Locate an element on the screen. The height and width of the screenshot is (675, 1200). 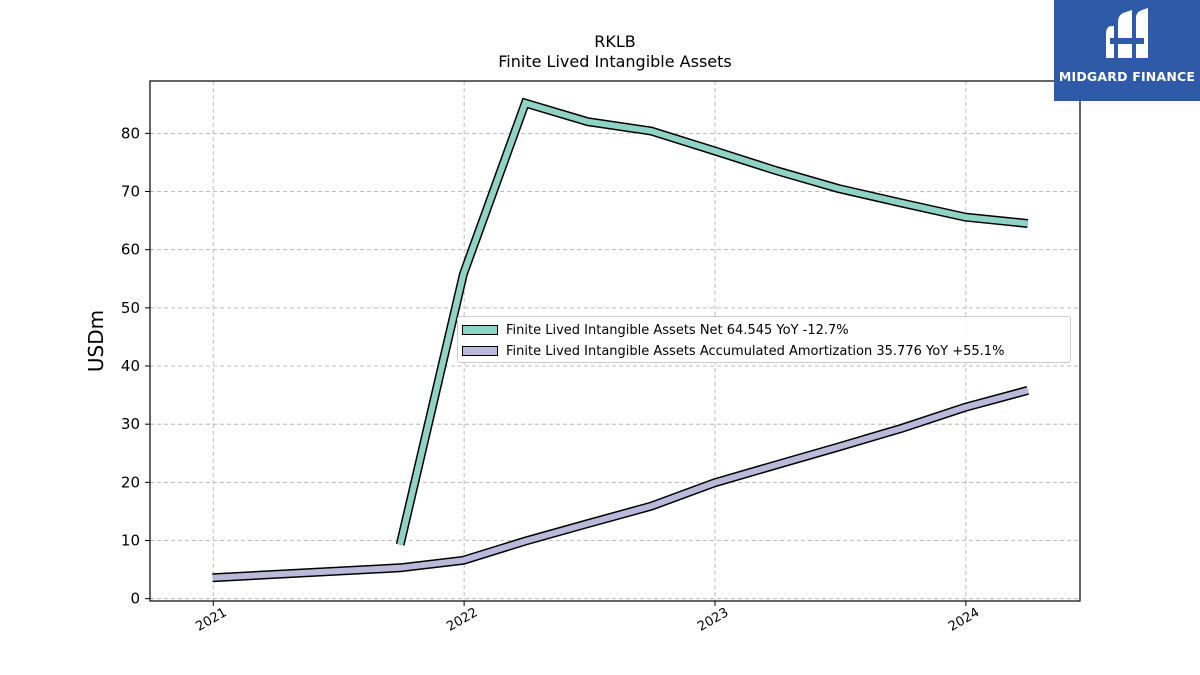
legend-swatch-net is located at coordinates (480, 330).